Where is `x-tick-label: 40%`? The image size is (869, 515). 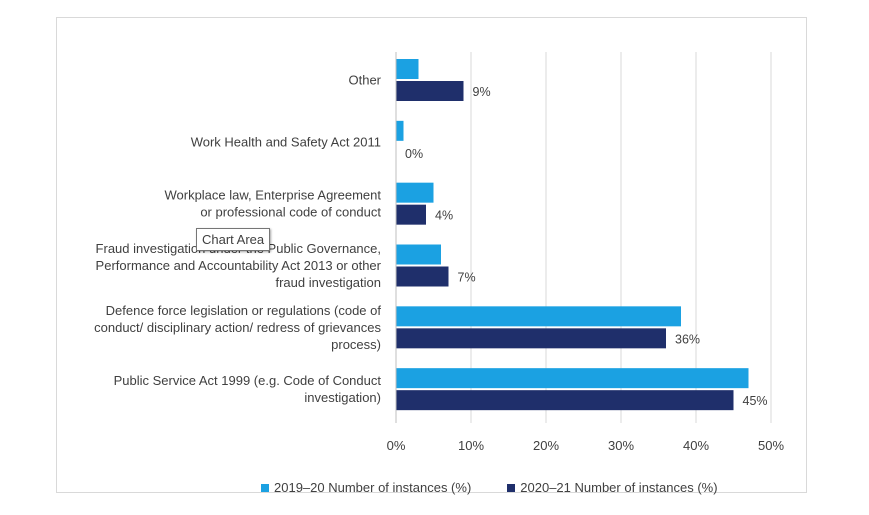
x-tick-label: 40% is located at coordinates (696, 445).